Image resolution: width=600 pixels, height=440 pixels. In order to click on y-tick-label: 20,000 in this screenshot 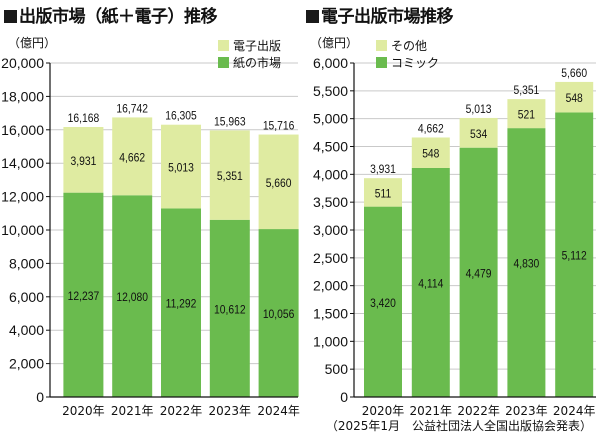, I will do `click(22, 63)`.